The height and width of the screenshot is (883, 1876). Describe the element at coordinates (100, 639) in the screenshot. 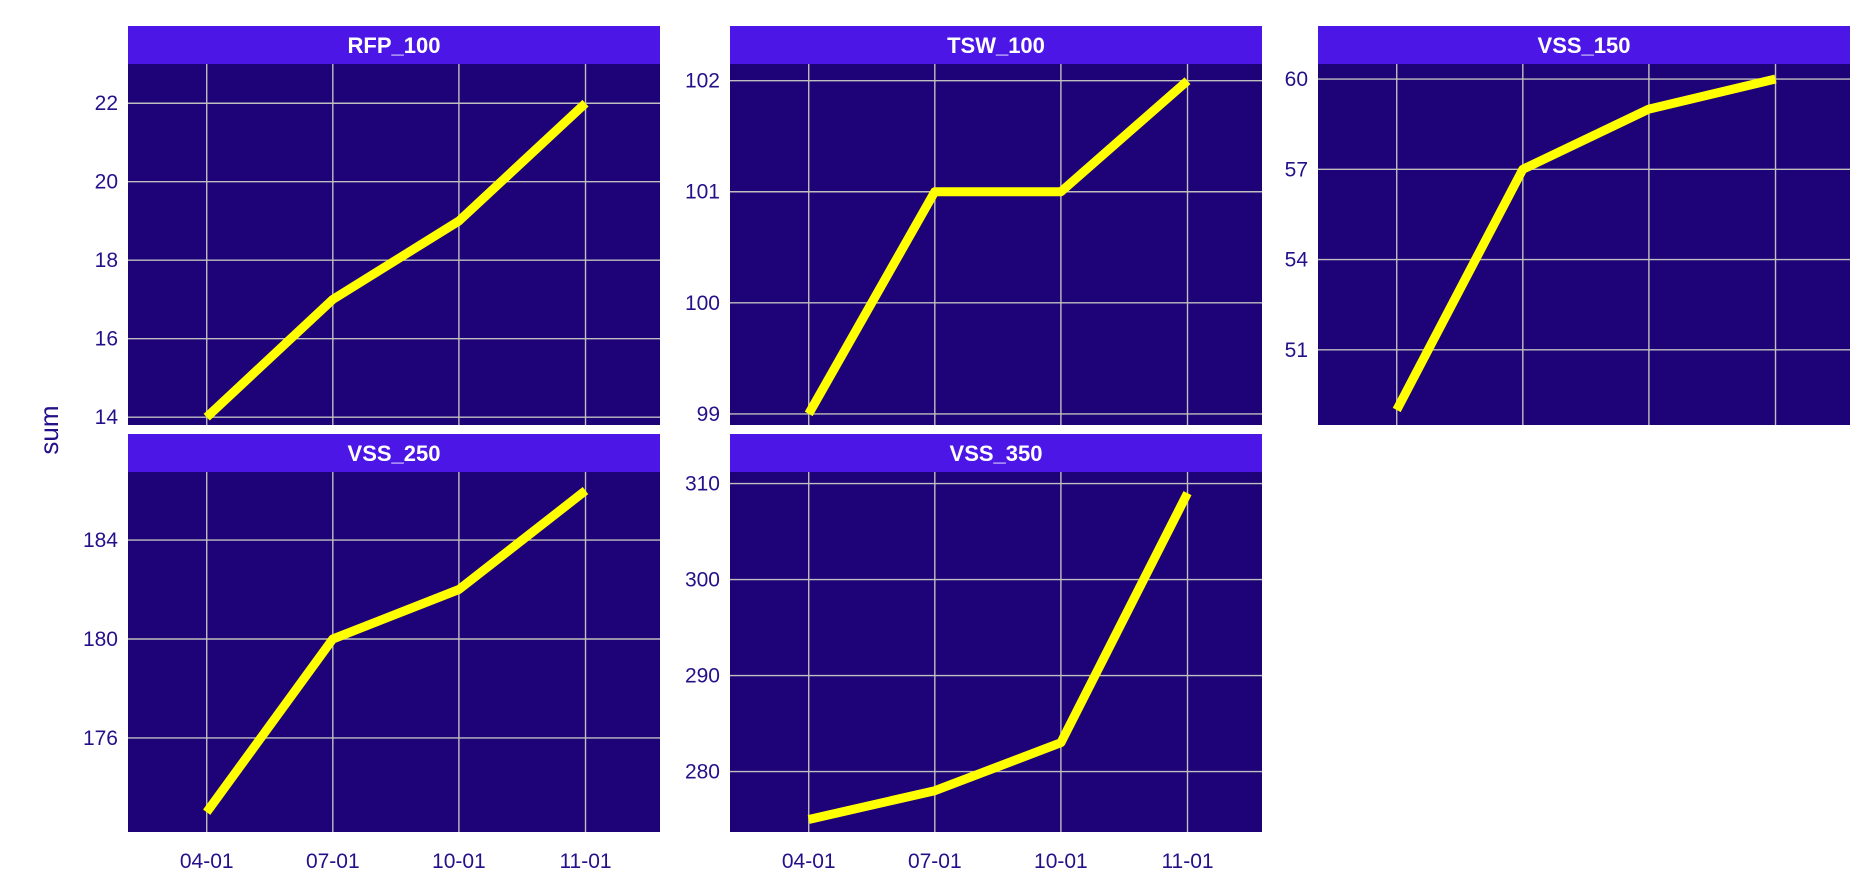

I see `y-tick-label: 180` at that location.